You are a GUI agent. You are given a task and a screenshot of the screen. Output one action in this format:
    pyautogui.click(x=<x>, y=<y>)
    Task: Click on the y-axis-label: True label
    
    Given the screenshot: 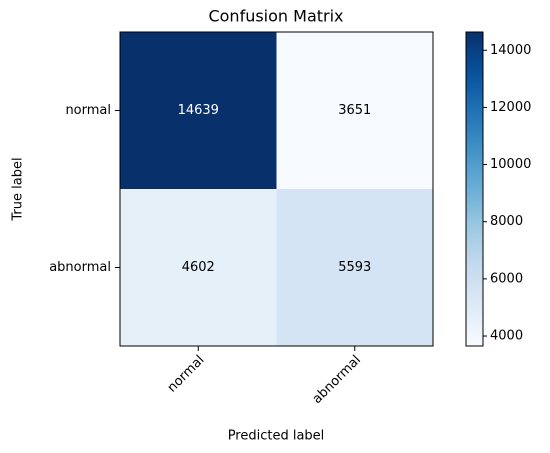 What is the action you would take?
    pyautogui.click(x=18, y=189)
    